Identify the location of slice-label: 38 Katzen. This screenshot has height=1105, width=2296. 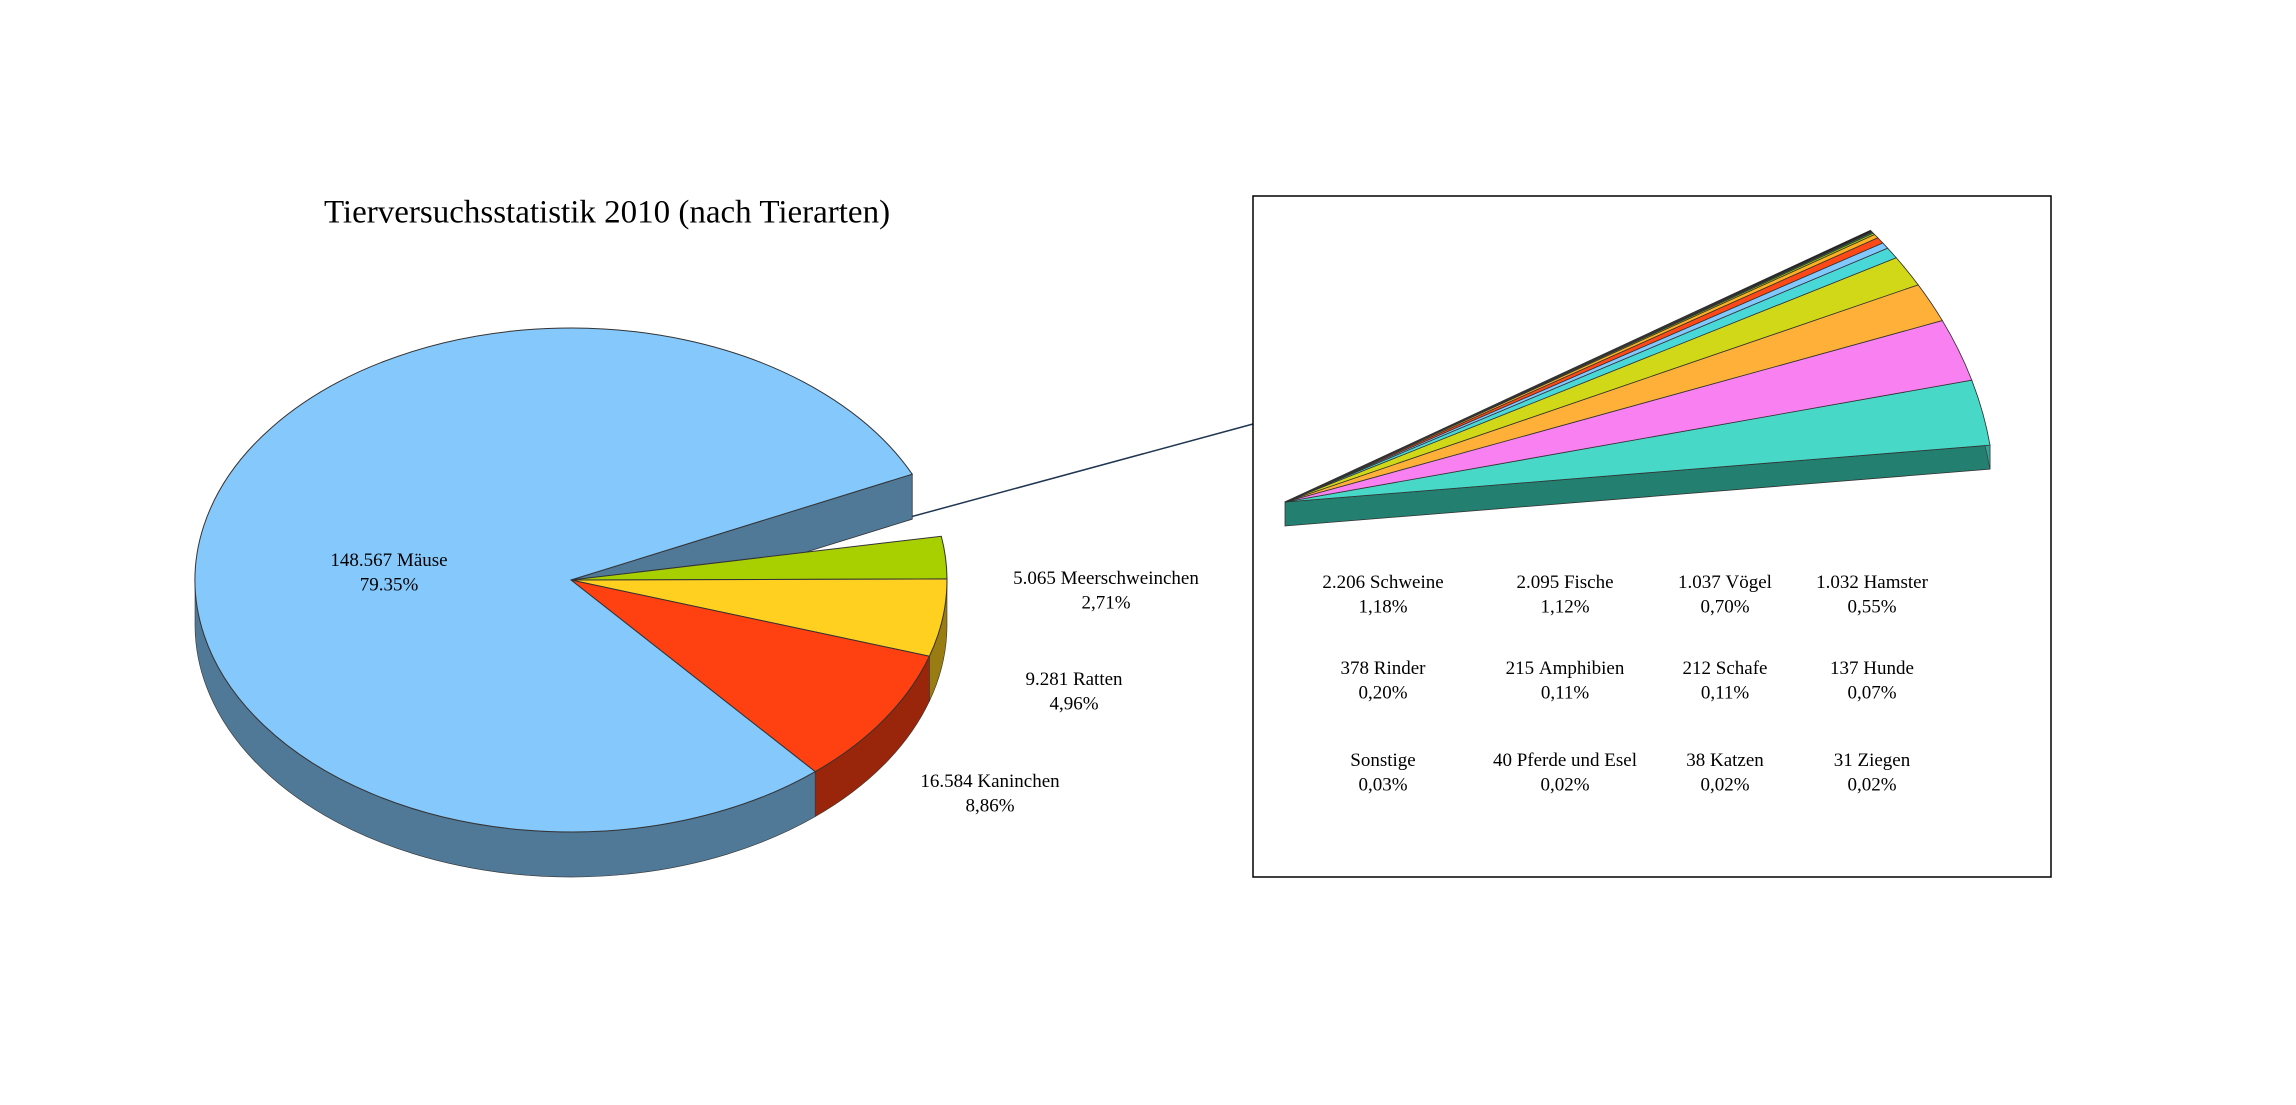
(1725, 760).